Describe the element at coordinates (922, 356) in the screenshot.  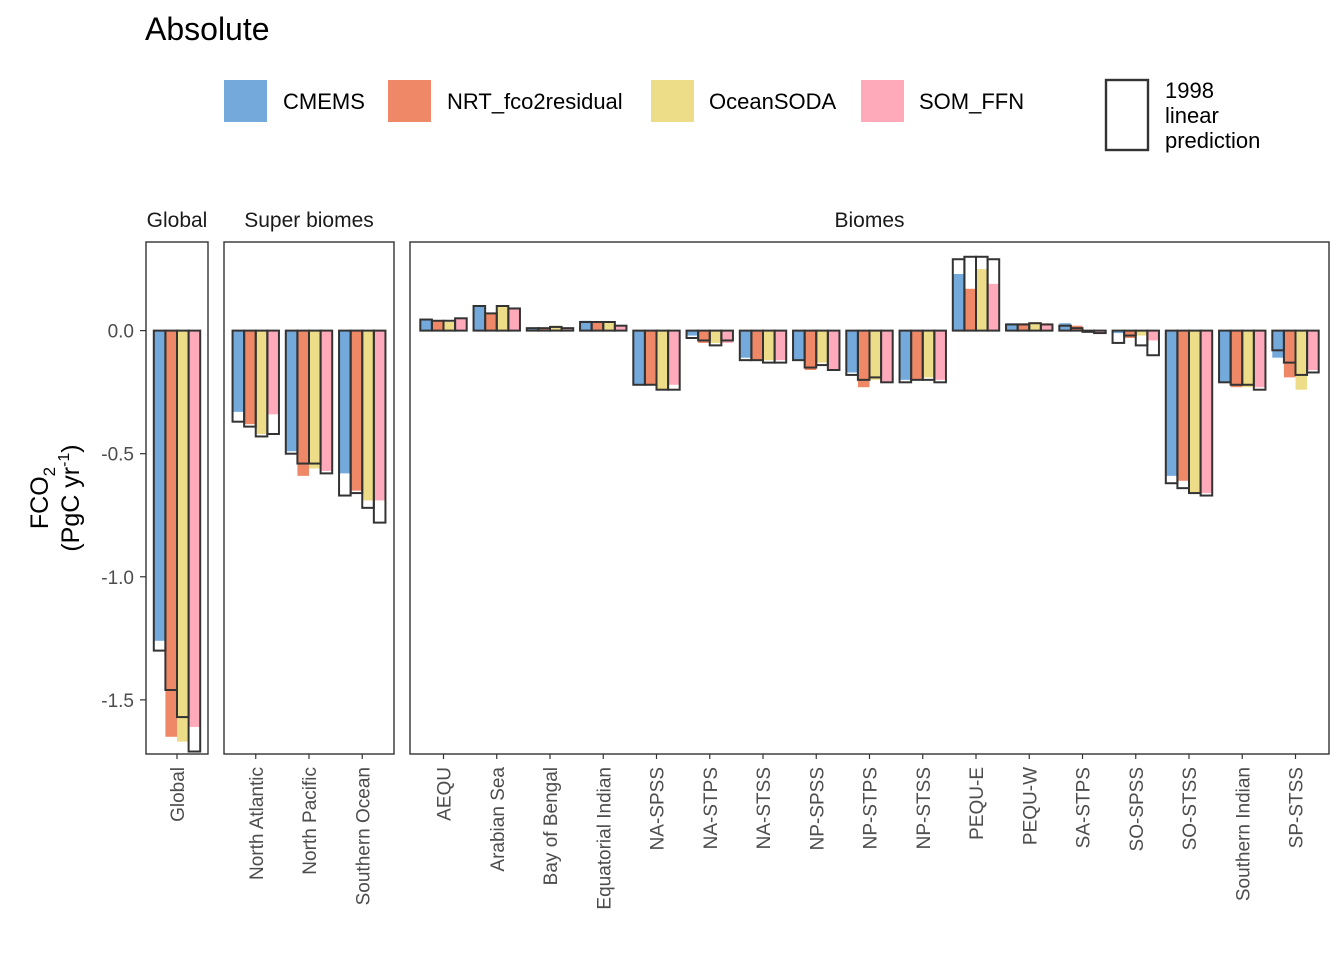
I see `category-np-stss` at that location.